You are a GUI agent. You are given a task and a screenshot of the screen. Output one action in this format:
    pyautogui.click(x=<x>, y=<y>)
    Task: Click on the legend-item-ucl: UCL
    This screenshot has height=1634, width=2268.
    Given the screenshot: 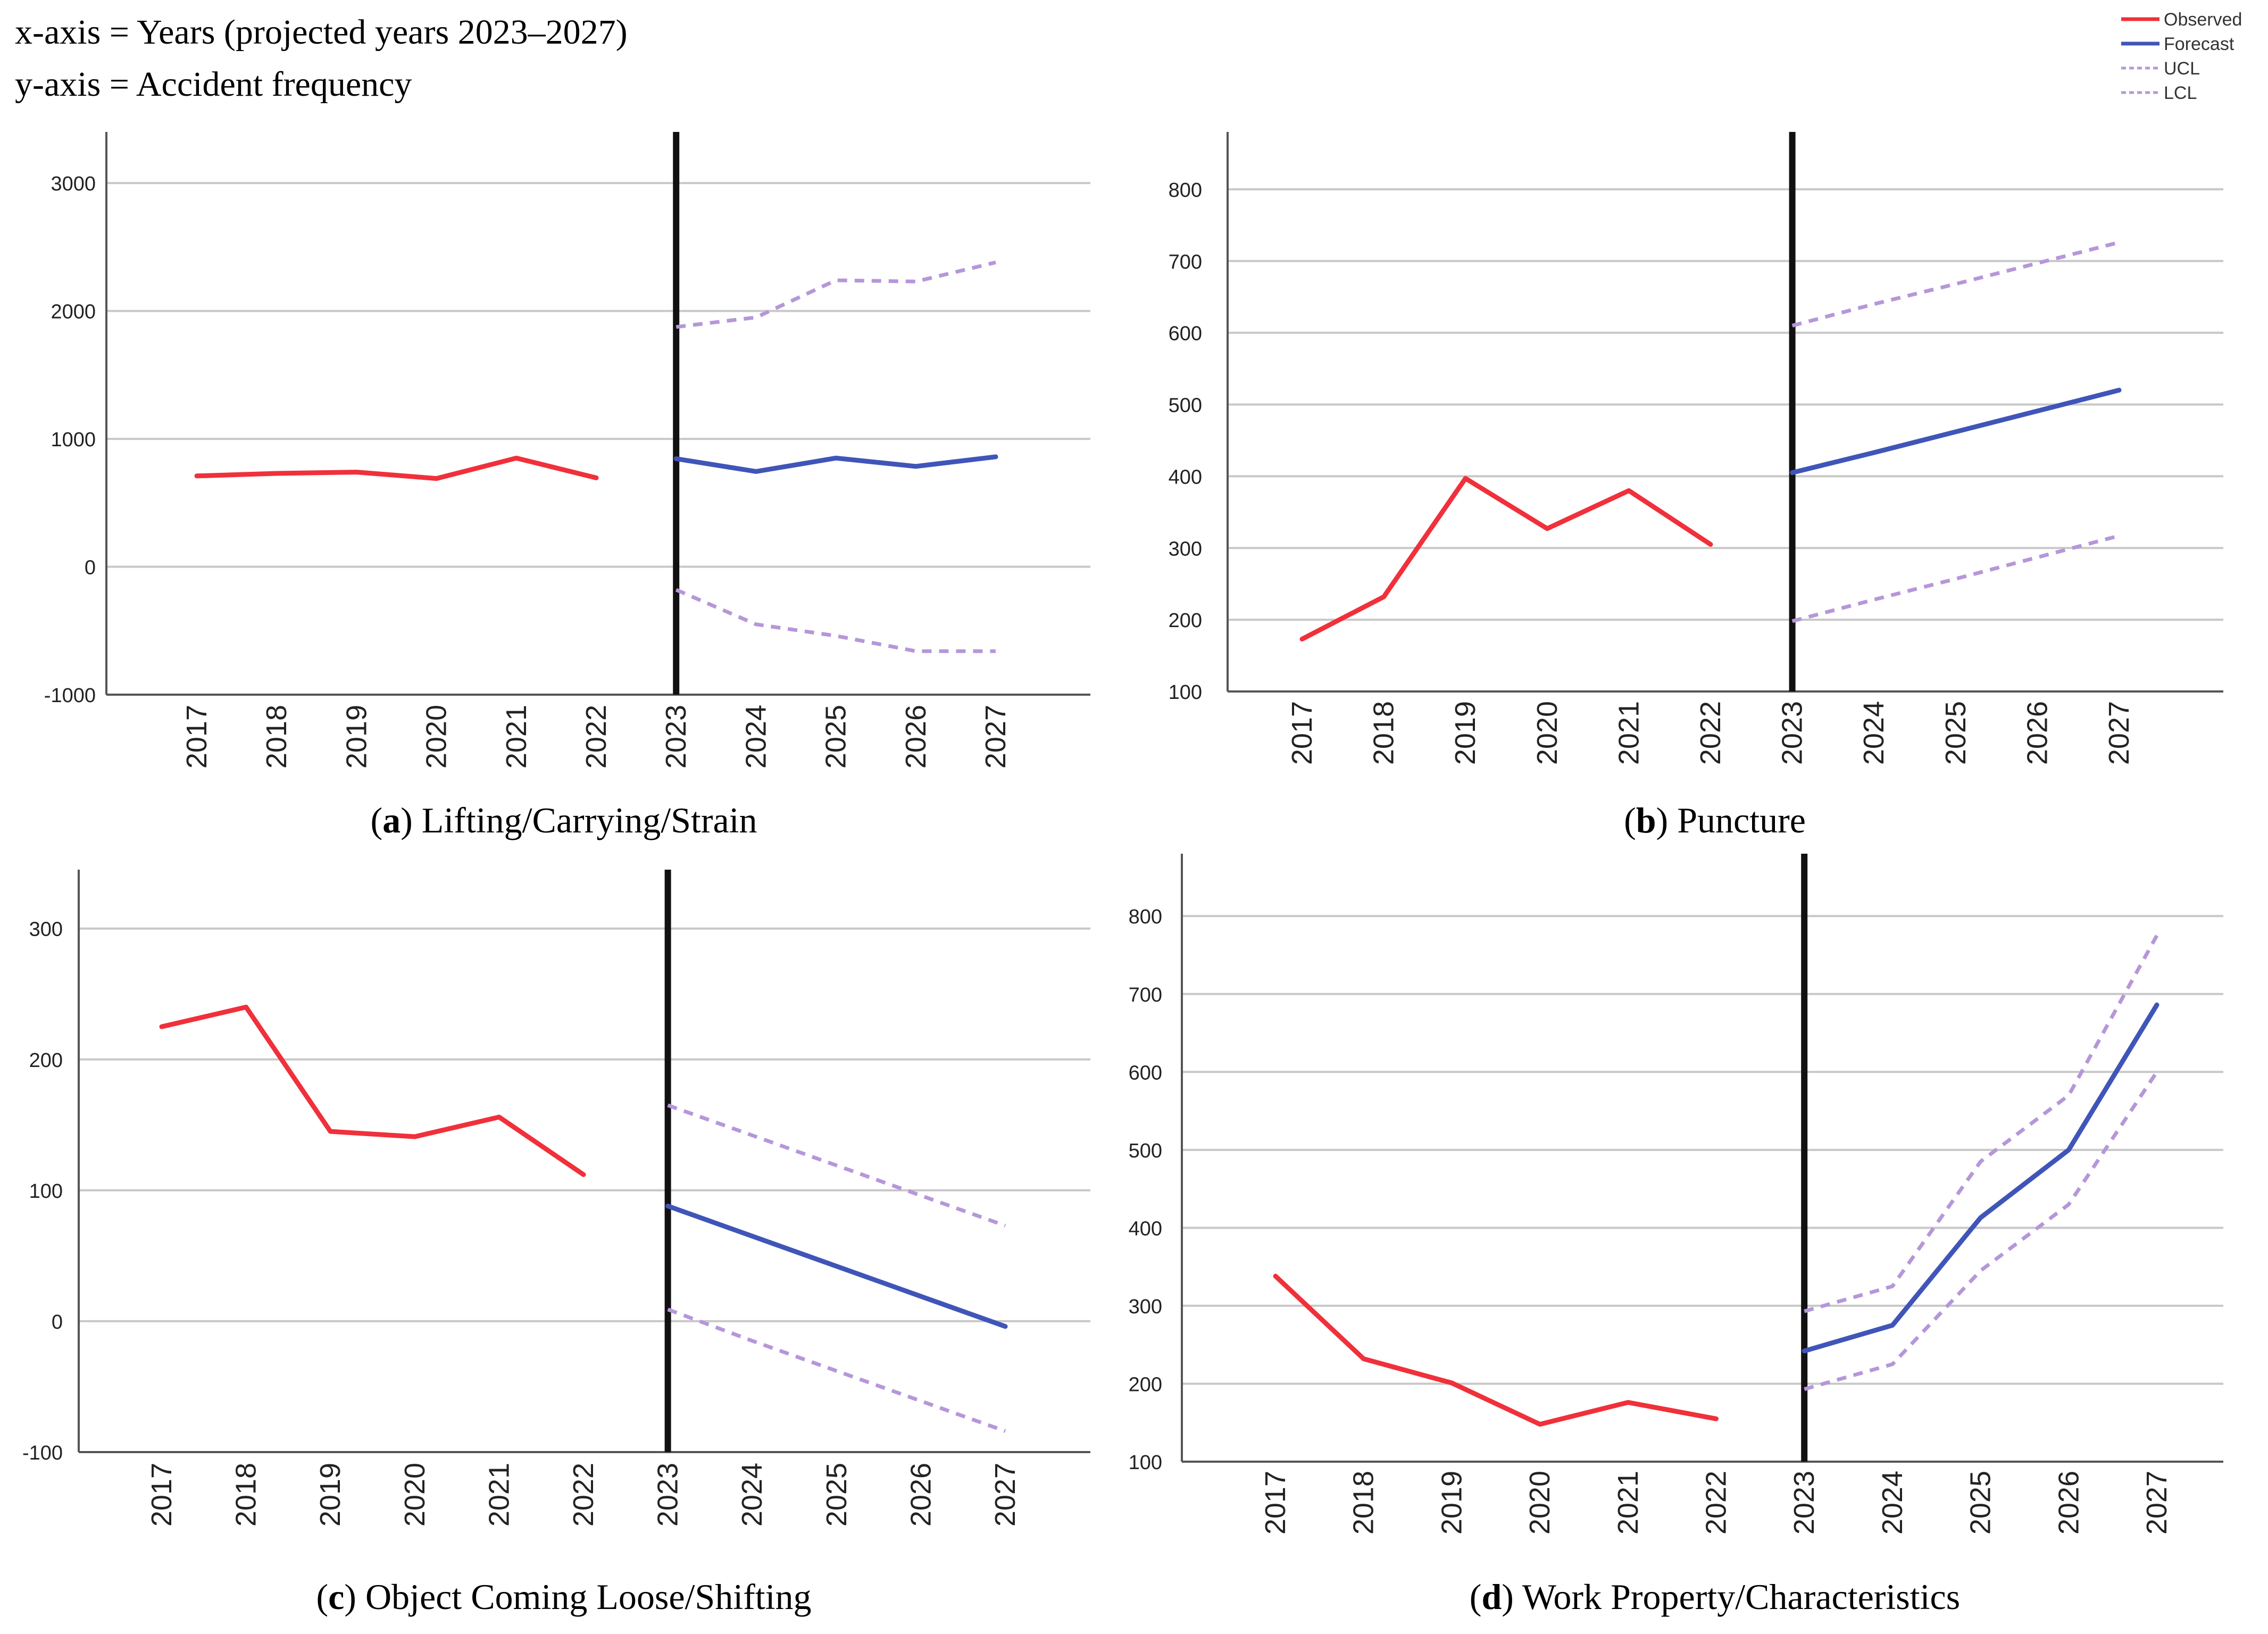 What is the action you would take?
    pyautogui.click(x=2160, y=69)
    